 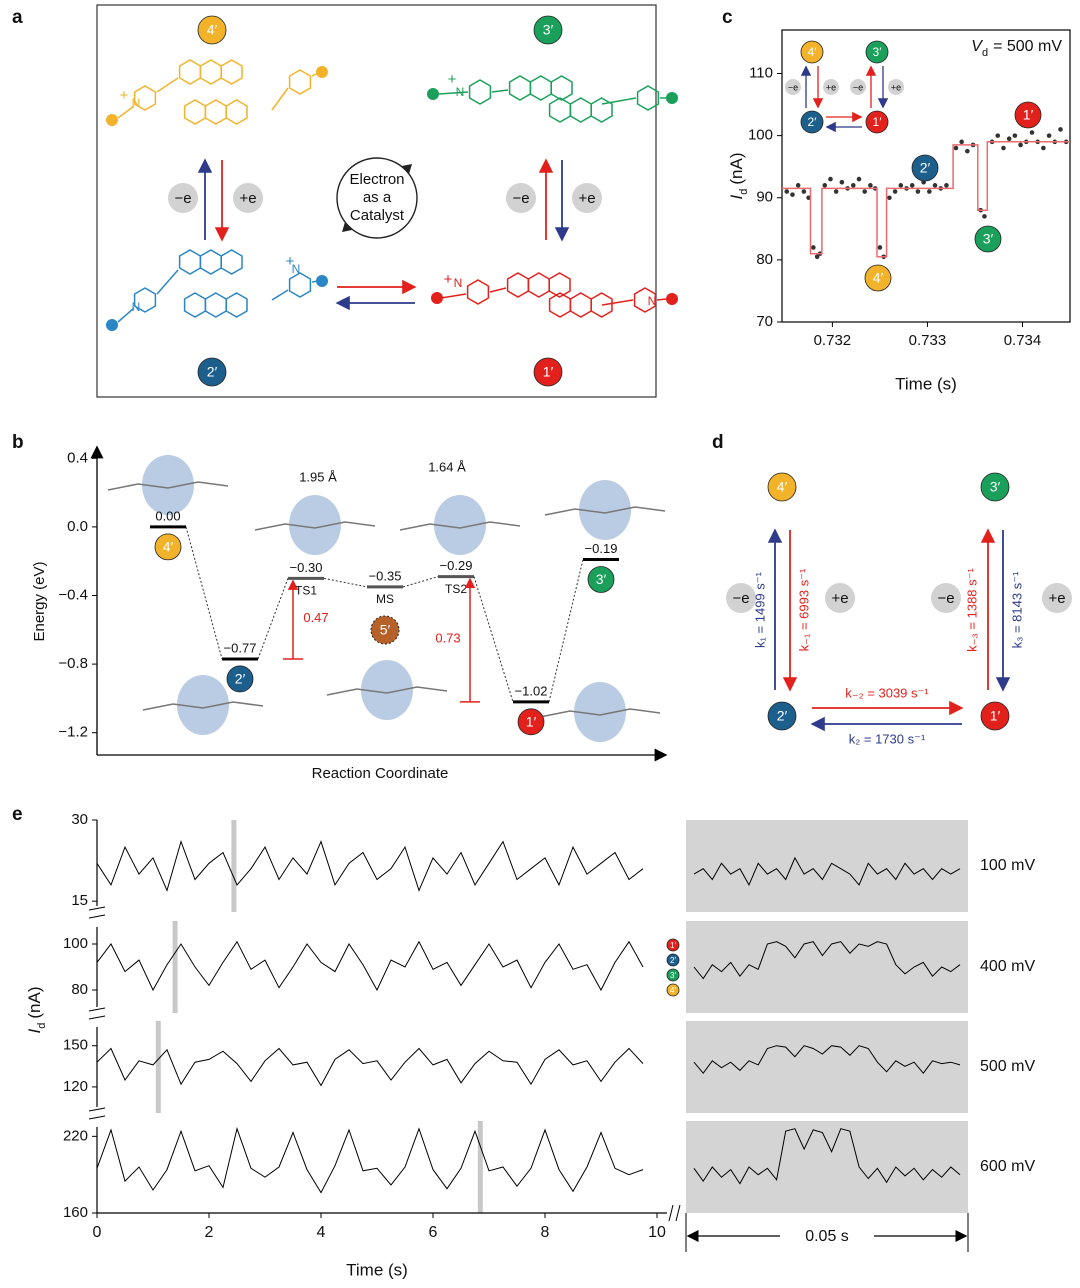 What do you see at coordinates (347, 227) in the screenshot?
I see `cycle-head` at bounding box center [347, 227].